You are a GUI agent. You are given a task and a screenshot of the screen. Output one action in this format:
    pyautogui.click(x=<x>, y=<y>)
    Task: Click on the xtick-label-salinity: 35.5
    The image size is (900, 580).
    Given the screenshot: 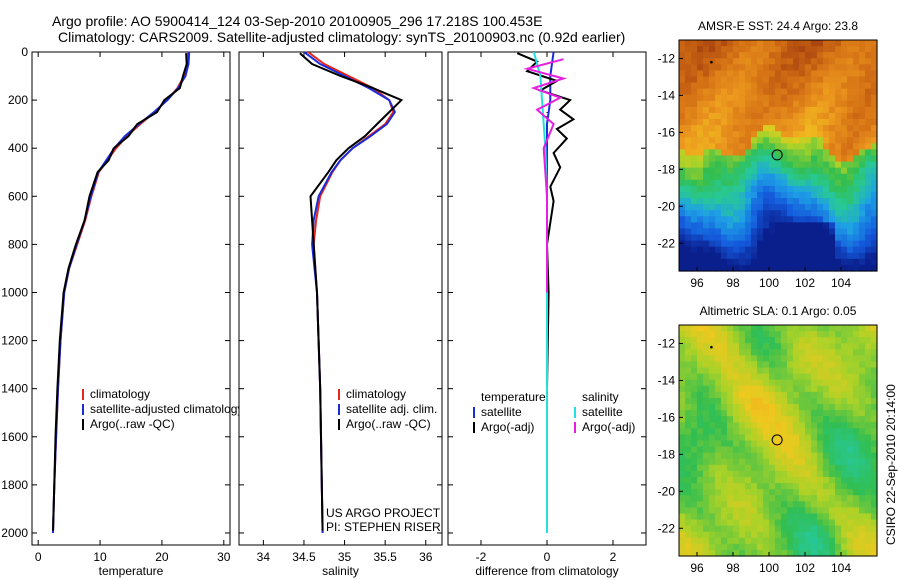 What is the action you would take?
    pyautogui.click(x=385, y=557)
    